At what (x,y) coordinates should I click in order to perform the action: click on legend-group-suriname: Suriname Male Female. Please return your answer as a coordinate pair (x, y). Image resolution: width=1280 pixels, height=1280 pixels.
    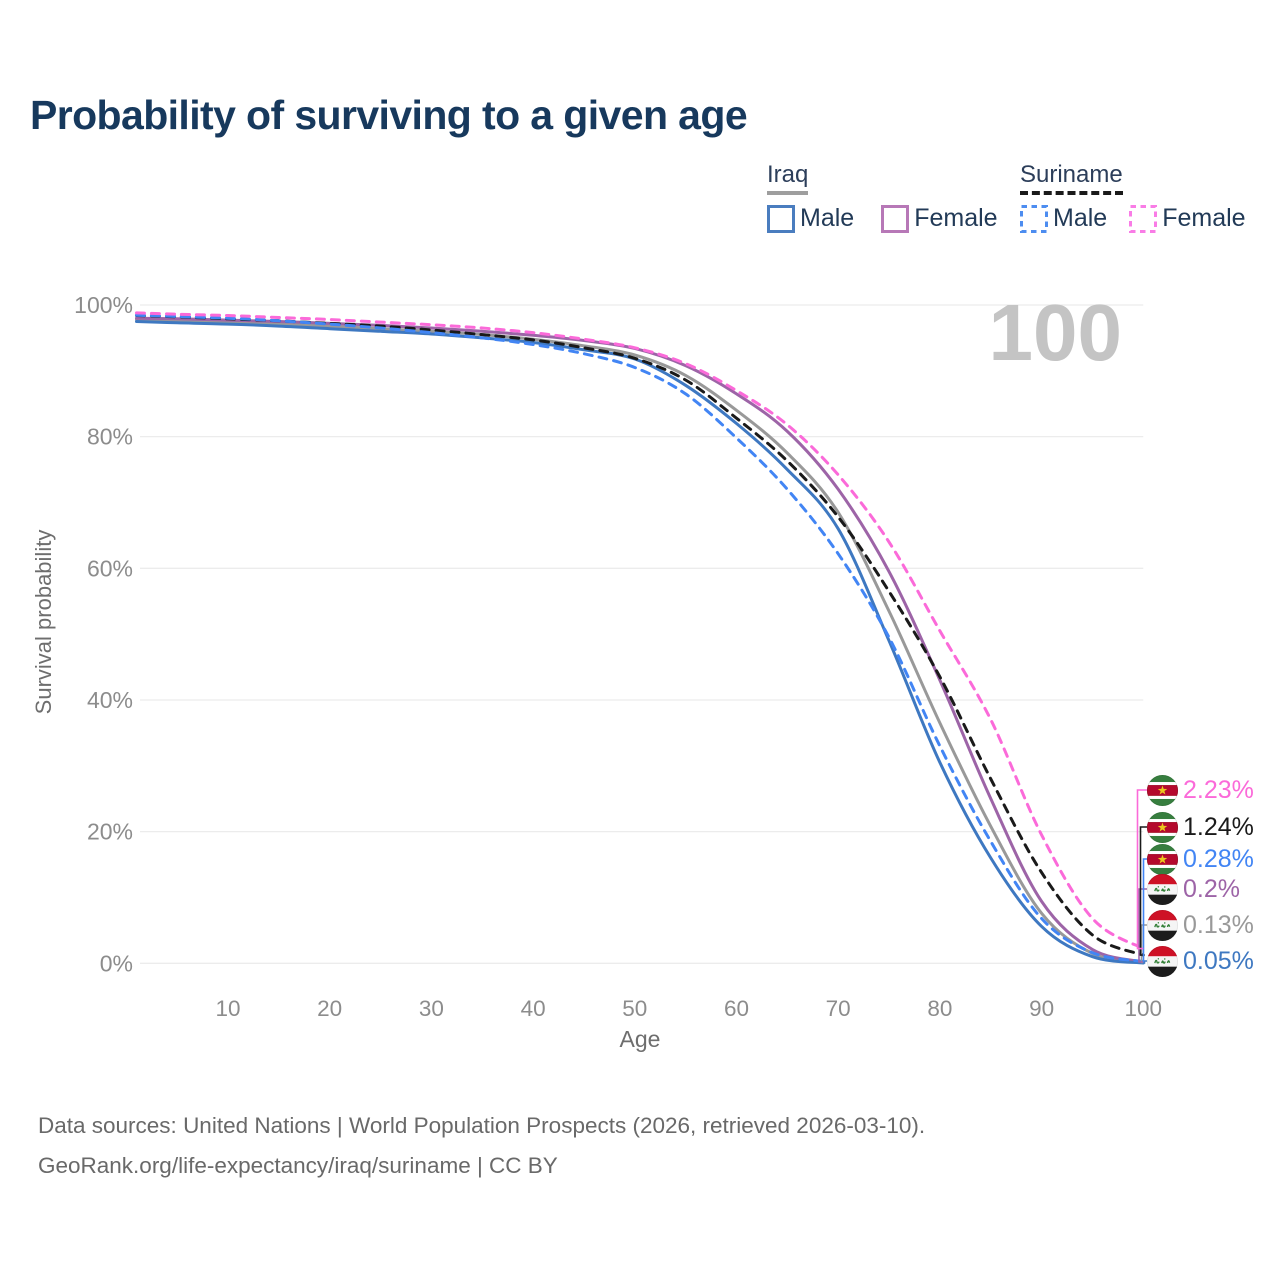
    Looking at the image, I should click on (1133, 197).